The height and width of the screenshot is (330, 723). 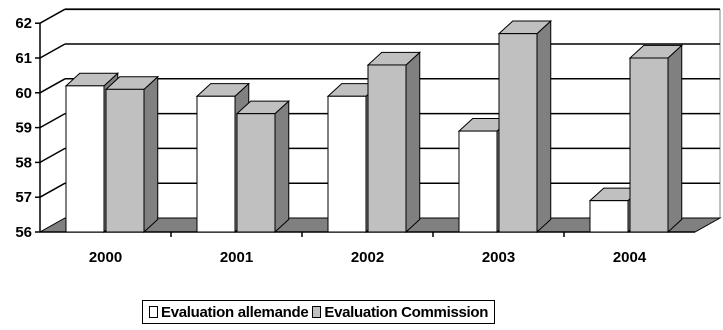 What do you see at coordinates (413, 142) in the screenshot?
I see `bar-side-evaluation-commission-2002` at bounding box center [413, 142].